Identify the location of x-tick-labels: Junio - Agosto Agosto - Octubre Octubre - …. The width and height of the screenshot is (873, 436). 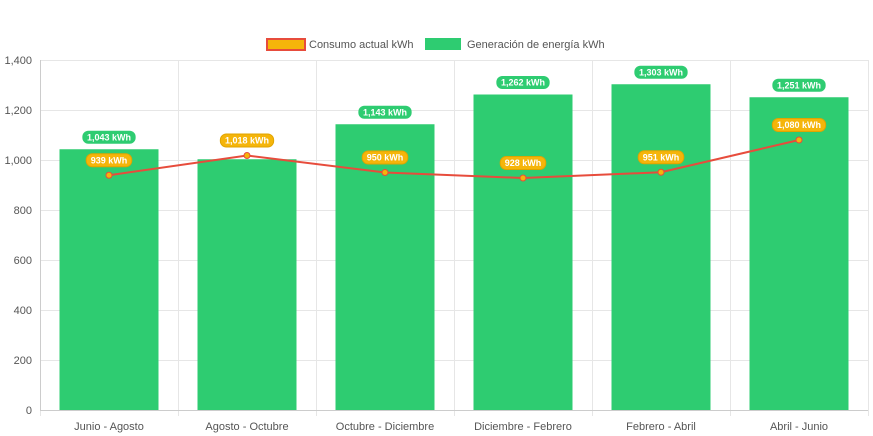
(451, 427).